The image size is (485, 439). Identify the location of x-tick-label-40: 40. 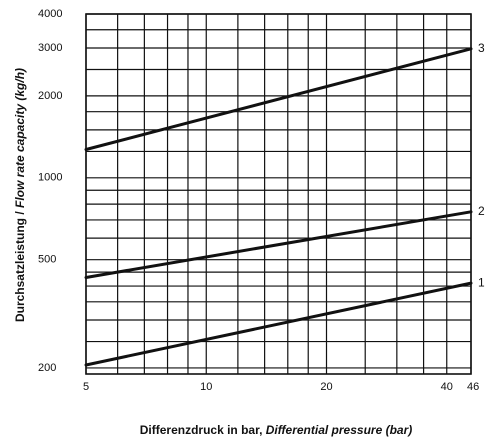
(447, 387).